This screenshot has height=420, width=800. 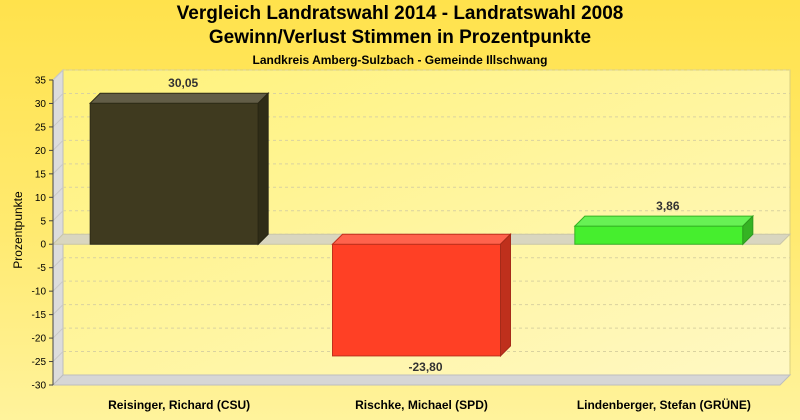 I want to click on y-tick-label: -10, so click(x=39, y=292).